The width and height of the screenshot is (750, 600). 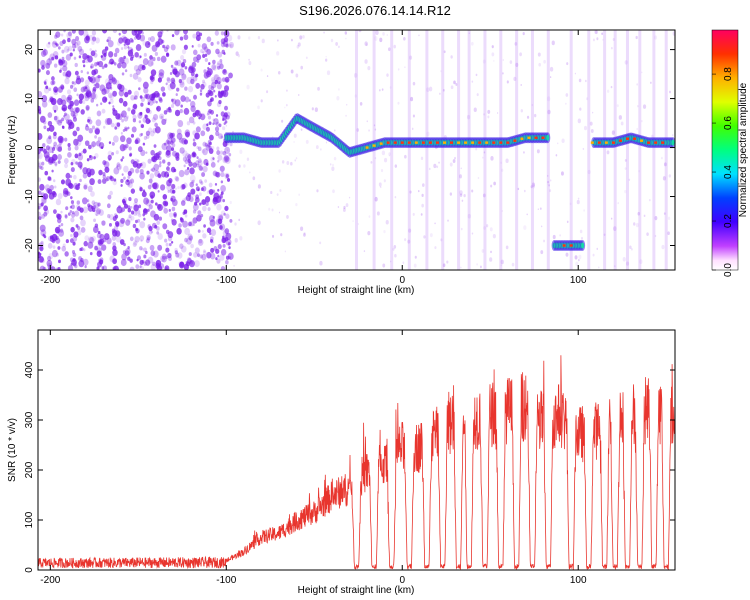 What do you see at coordinates (589, 150) in the screenshot?
I see `spectrogram-streak` at bounding box center [589, 150].